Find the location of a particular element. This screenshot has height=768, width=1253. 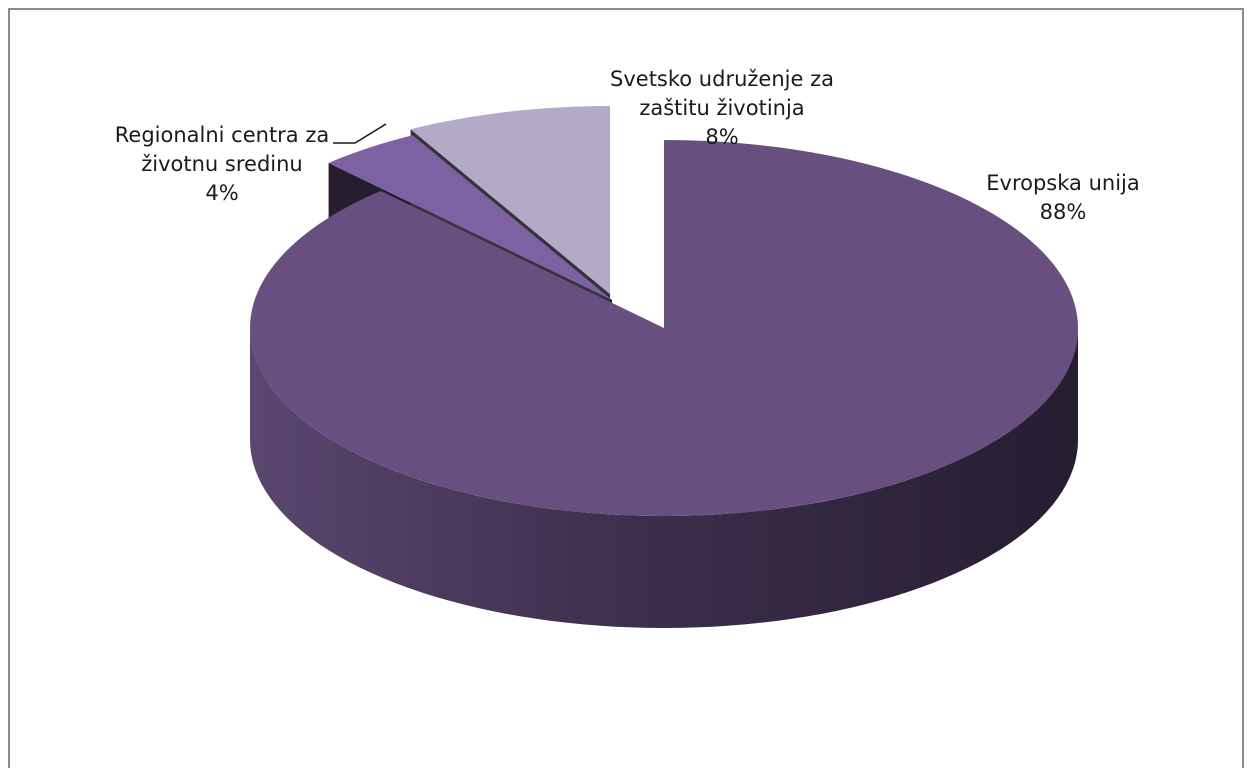

data-label-evropska-unija: Evropska unija 88% is located at coordinates (1062, 197).